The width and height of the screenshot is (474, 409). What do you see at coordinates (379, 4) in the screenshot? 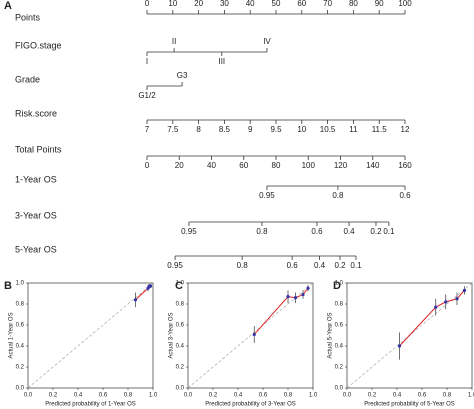
I see `tick-label: 90` at bounding box center [379, 4].